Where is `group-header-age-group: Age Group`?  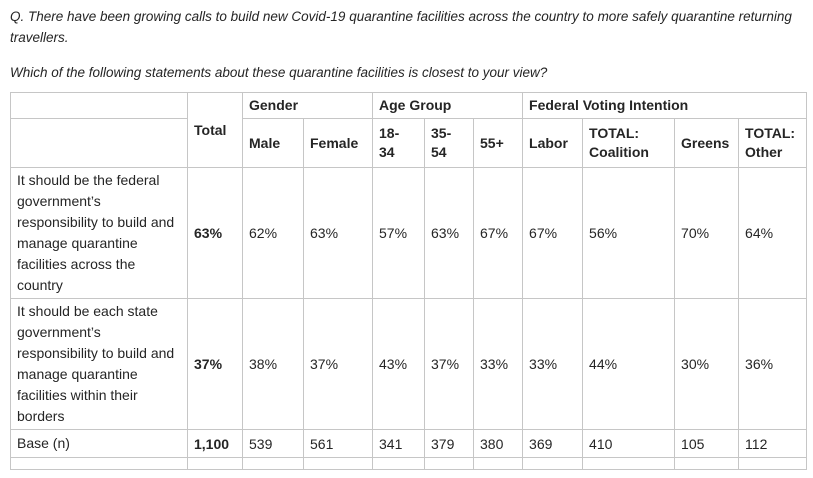
group-header-age-group: Age Group is located at coordinates (448, 105).